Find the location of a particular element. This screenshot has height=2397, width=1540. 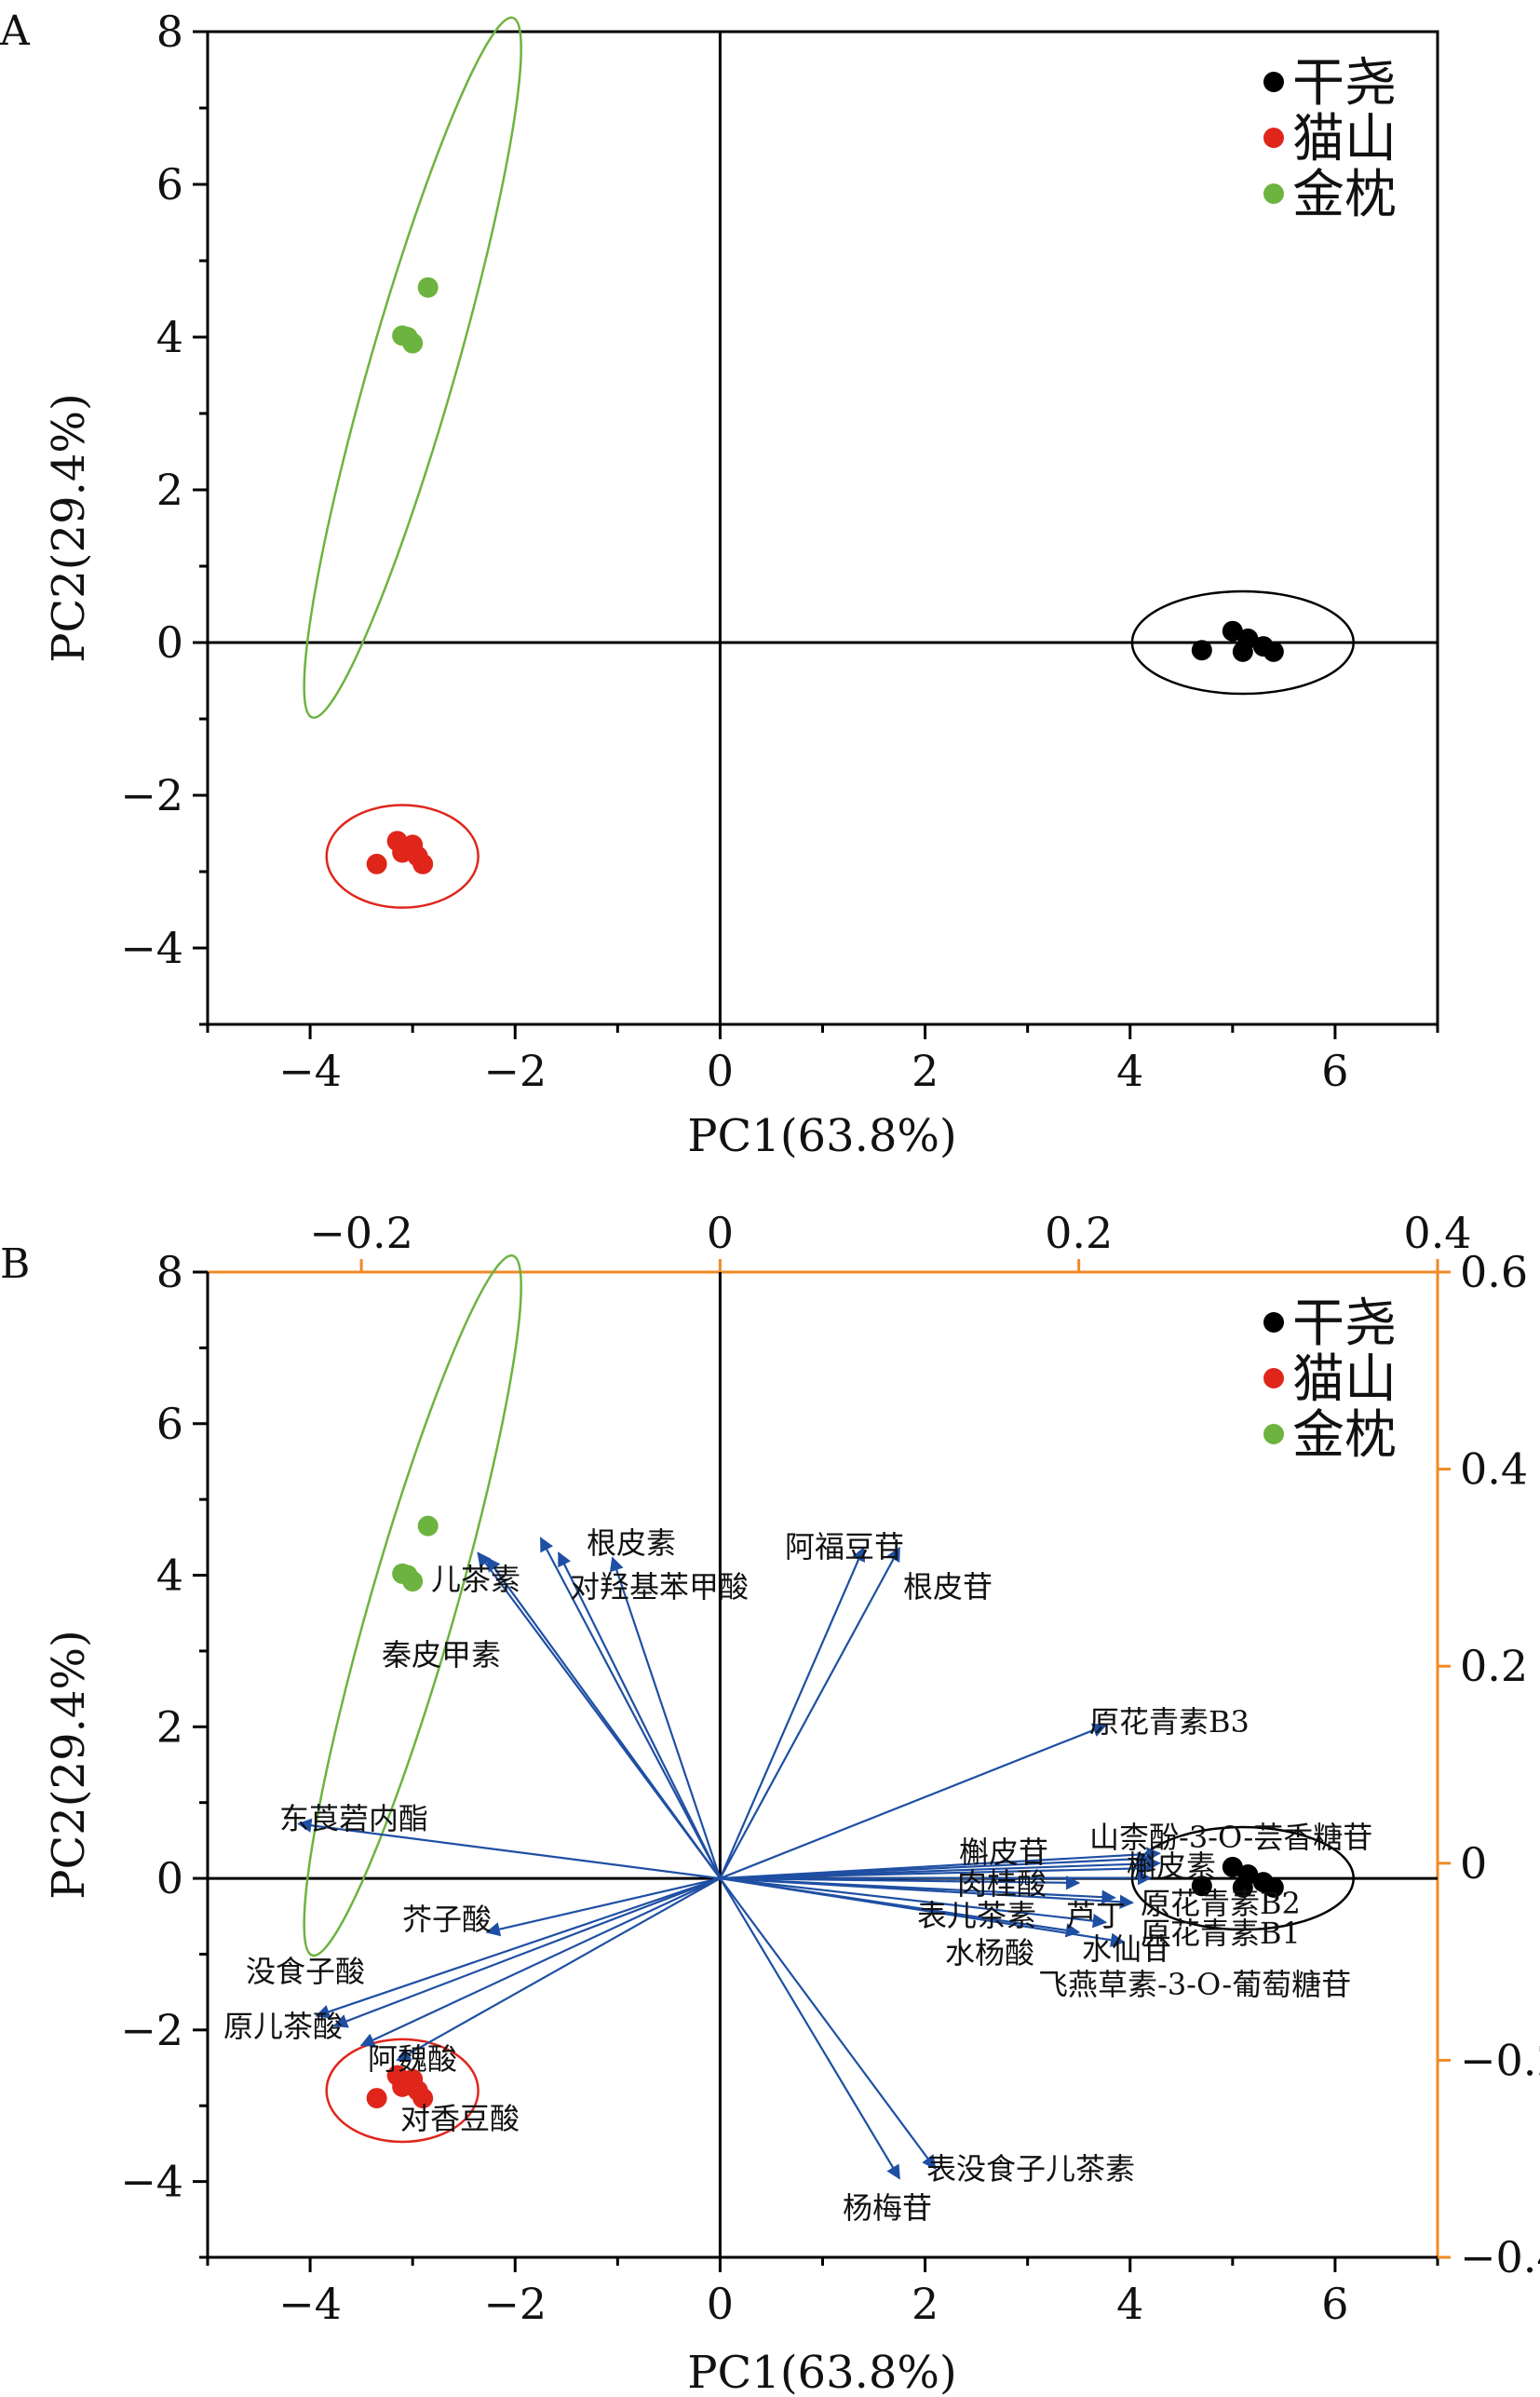

y-tick-label: 0 is located at coordinates (170, 642).